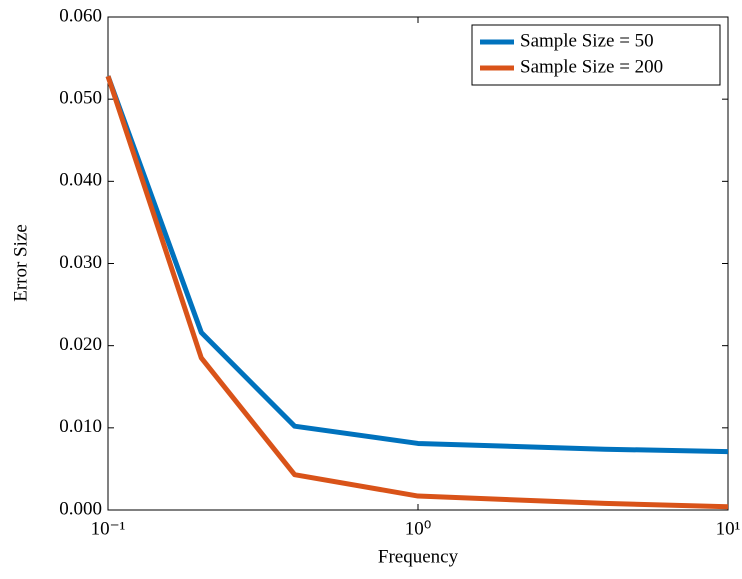 The width and height of the screenshot is (742, 579). Describe the element at coordinates (728, 528) in the screenshot. I see `x-tick-label: 10¹` at that location.